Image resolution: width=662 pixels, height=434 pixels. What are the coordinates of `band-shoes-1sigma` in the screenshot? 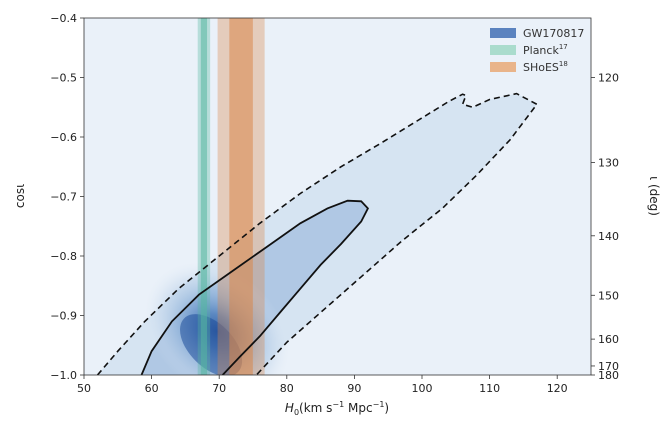 It's located at (241, 196).